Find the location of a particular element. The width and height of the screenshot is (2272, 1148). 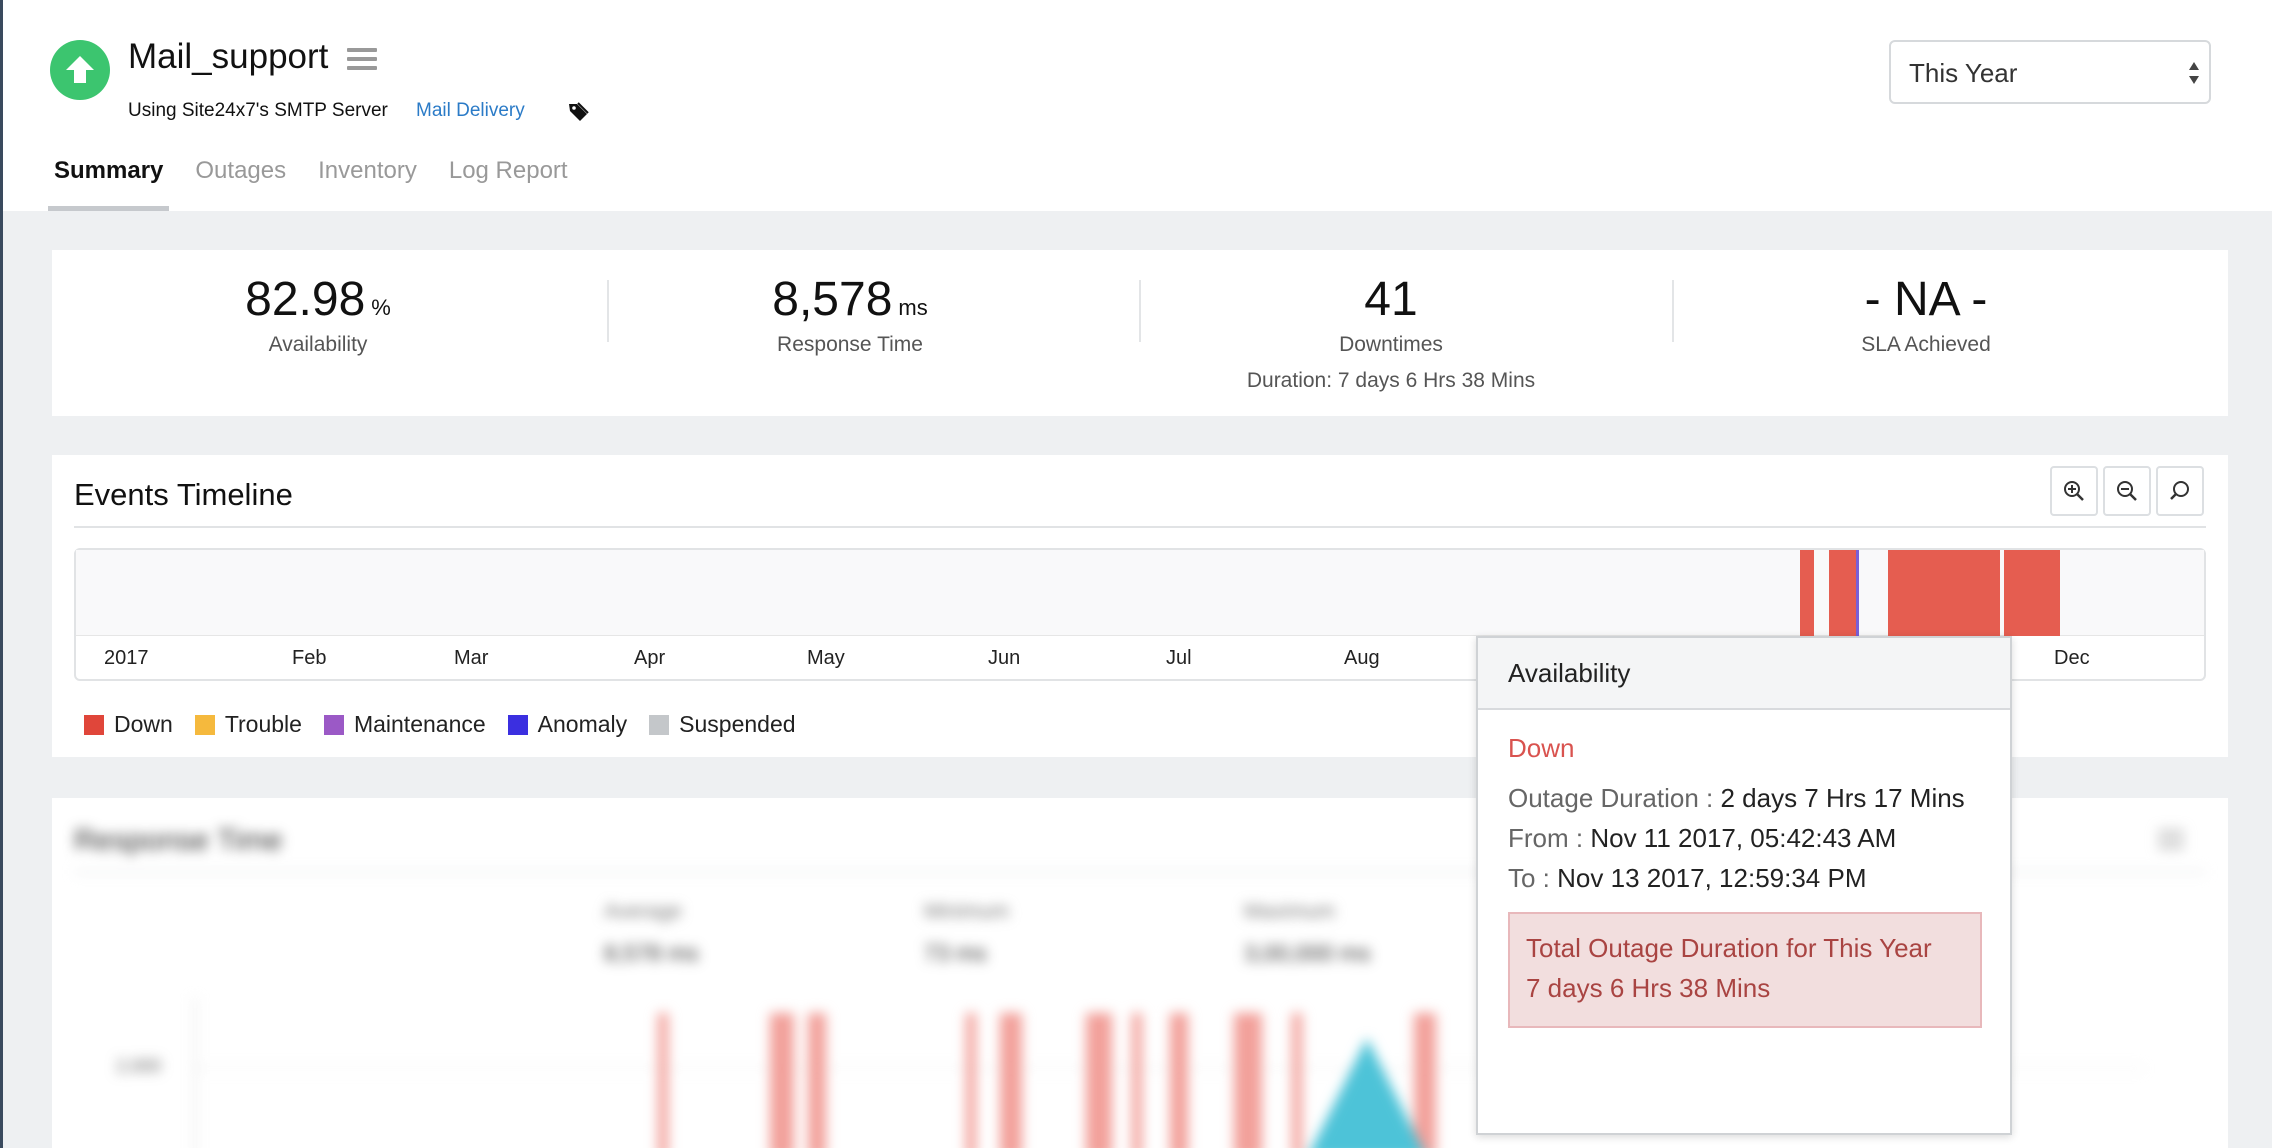

tooltip-title: Availability is located at coordinates (1744, 674).